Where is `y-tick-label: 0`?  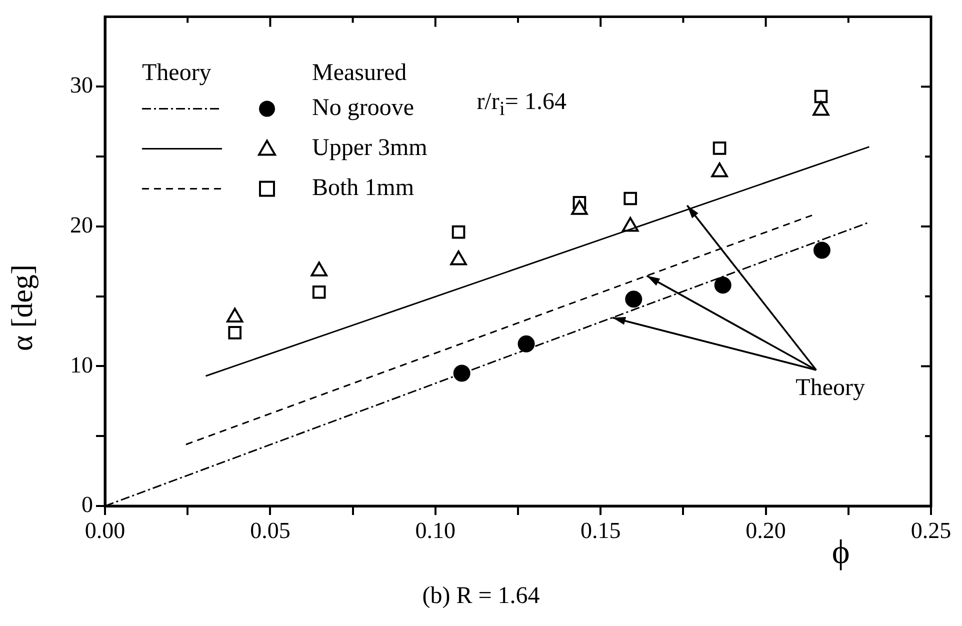
y-tick-label: 0 is located at coordinates (87, 505).